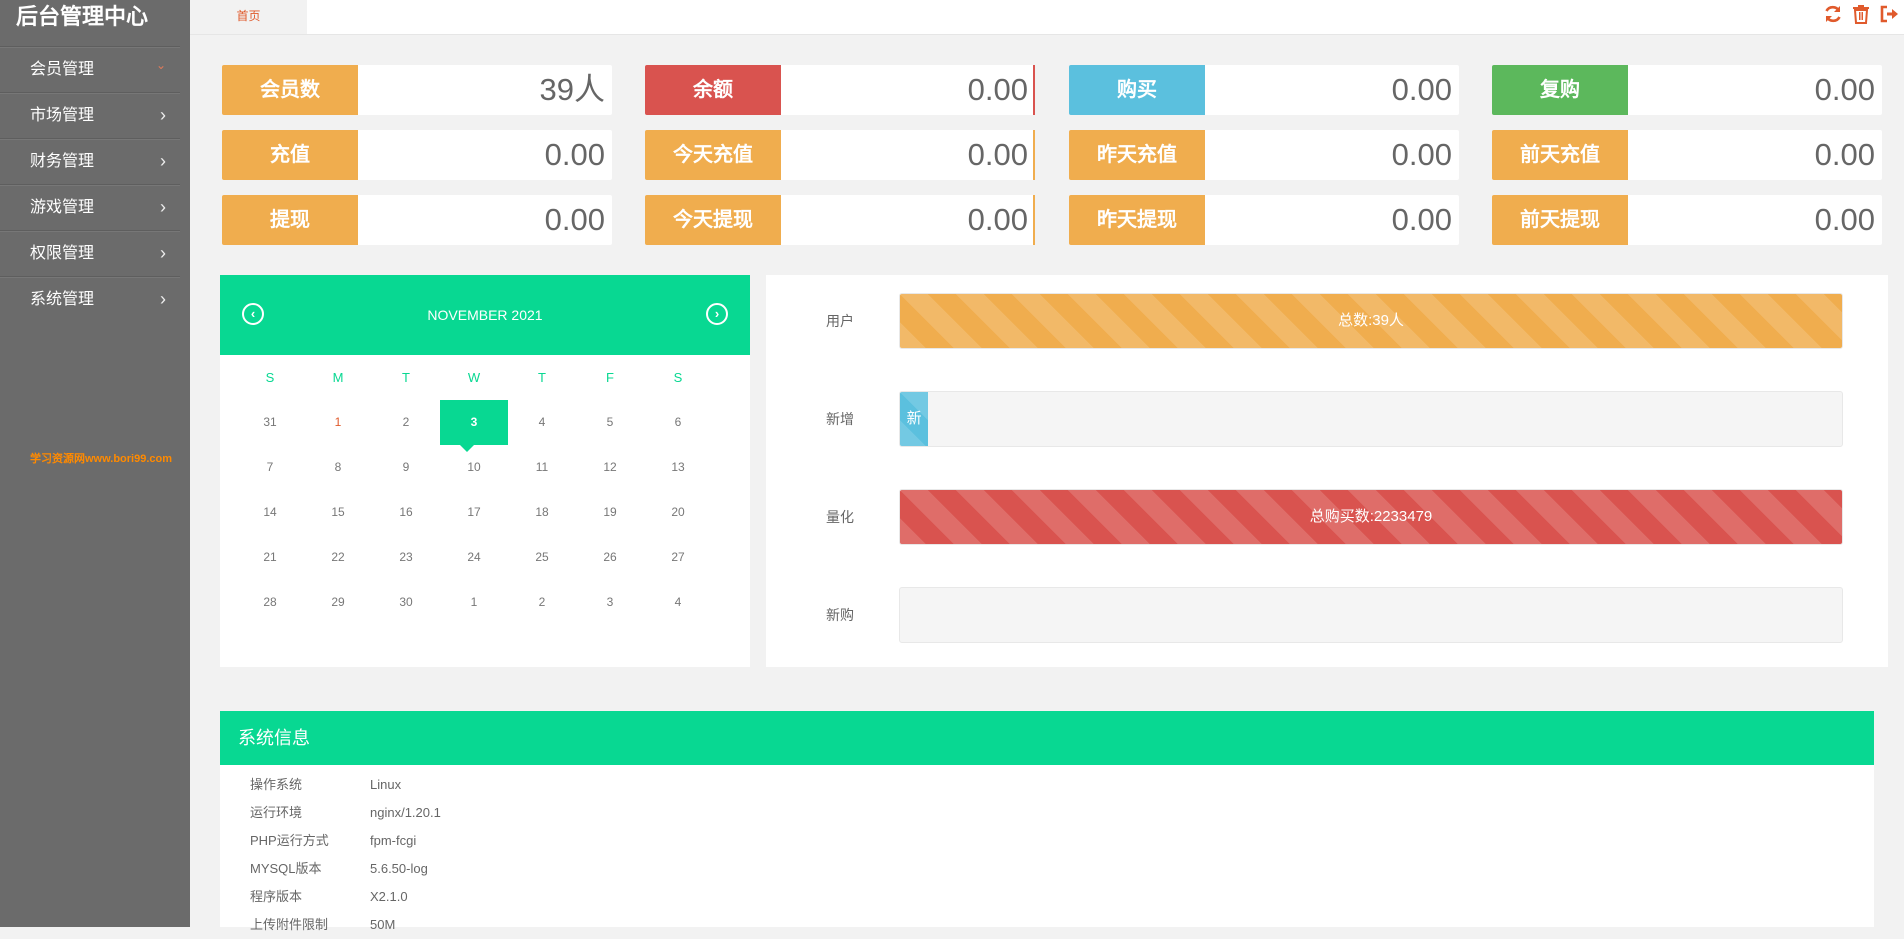  I want to click on stat-label: 前天提现, so click(1560, 220).